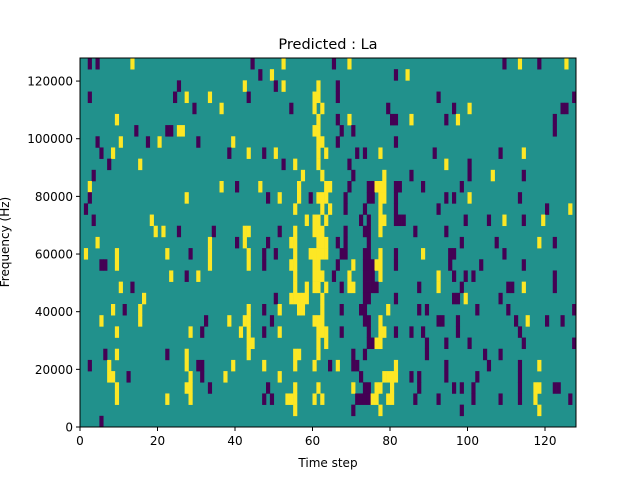 The height and width of the screenshot is (484, 640). What do you see at coordinates (54, 312) in the screenshot?
I see `y-tick-label: 40000` at bounding box center [54, 312].